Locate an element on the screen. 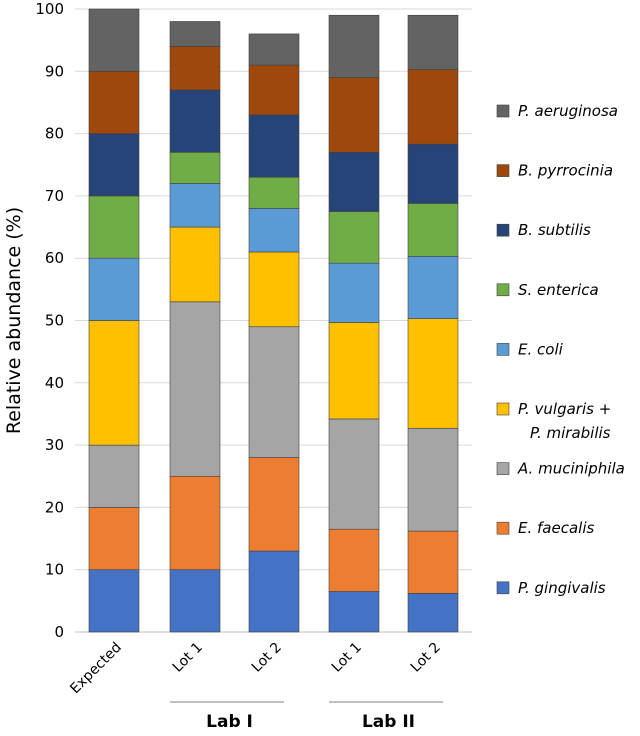  legend-label: P. mirabilis is located at coordinates (570, 433).